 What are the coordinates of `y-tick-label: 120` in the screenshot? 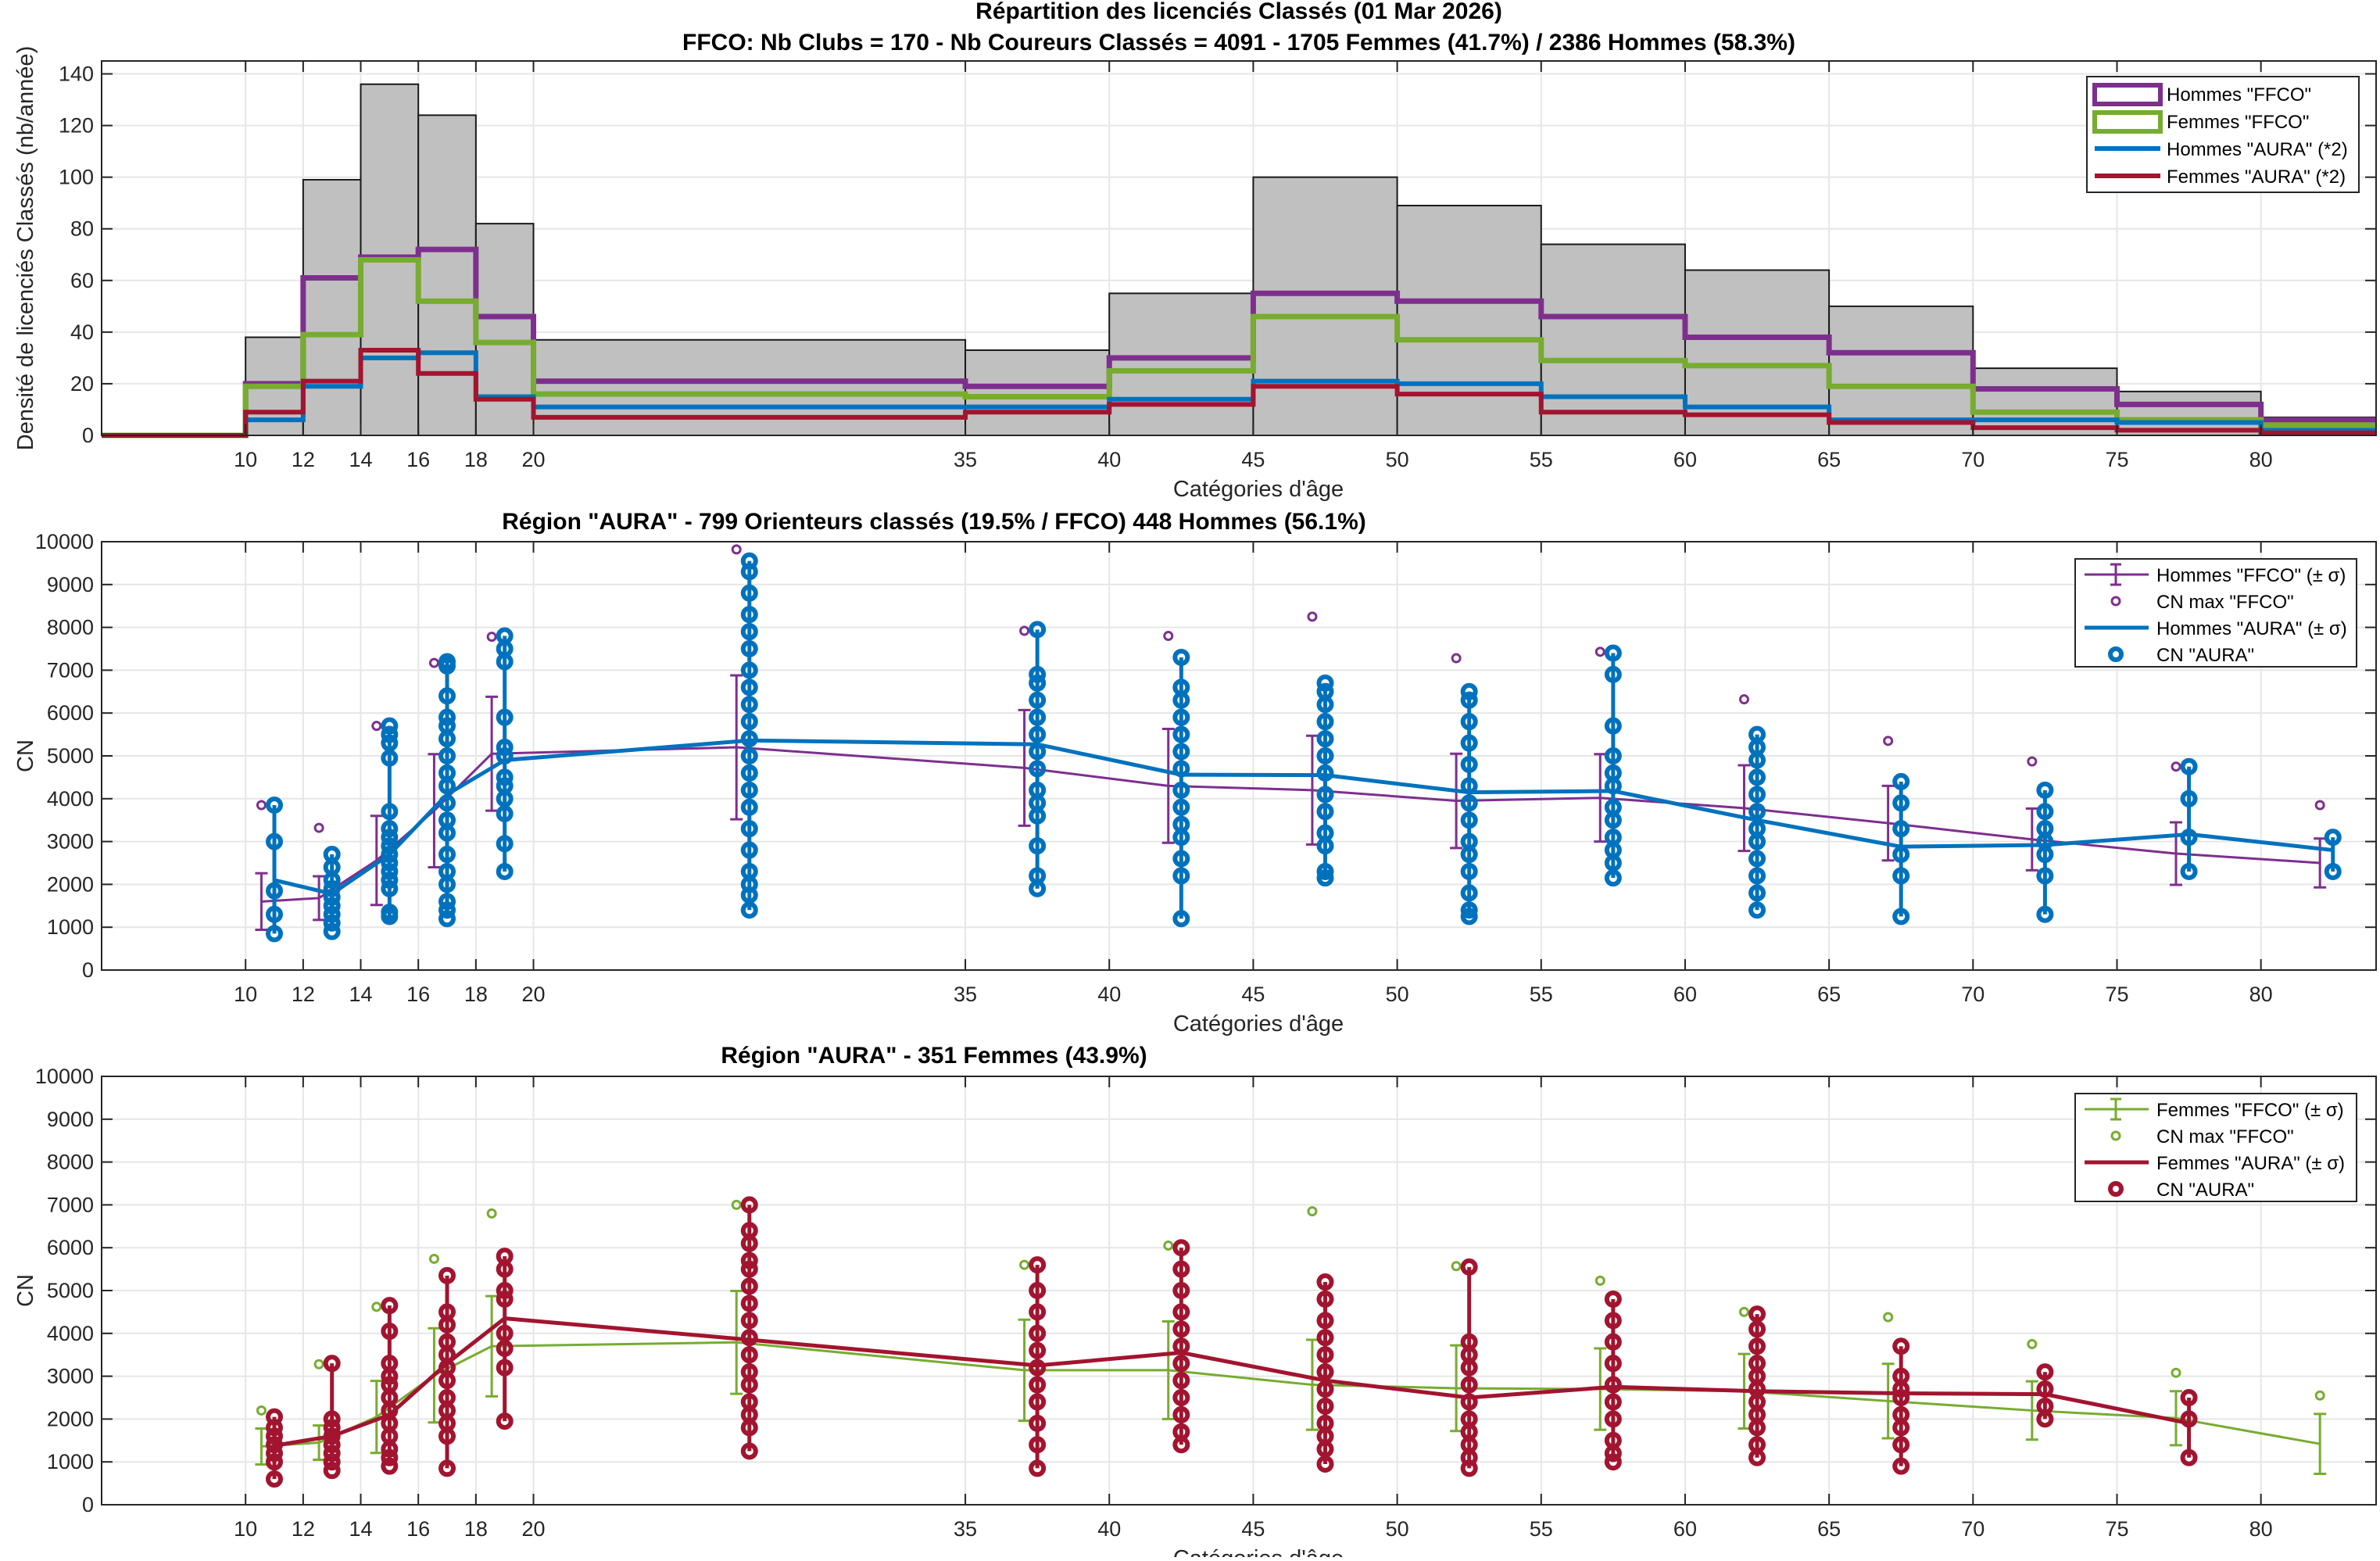 It's located at (76, 126).